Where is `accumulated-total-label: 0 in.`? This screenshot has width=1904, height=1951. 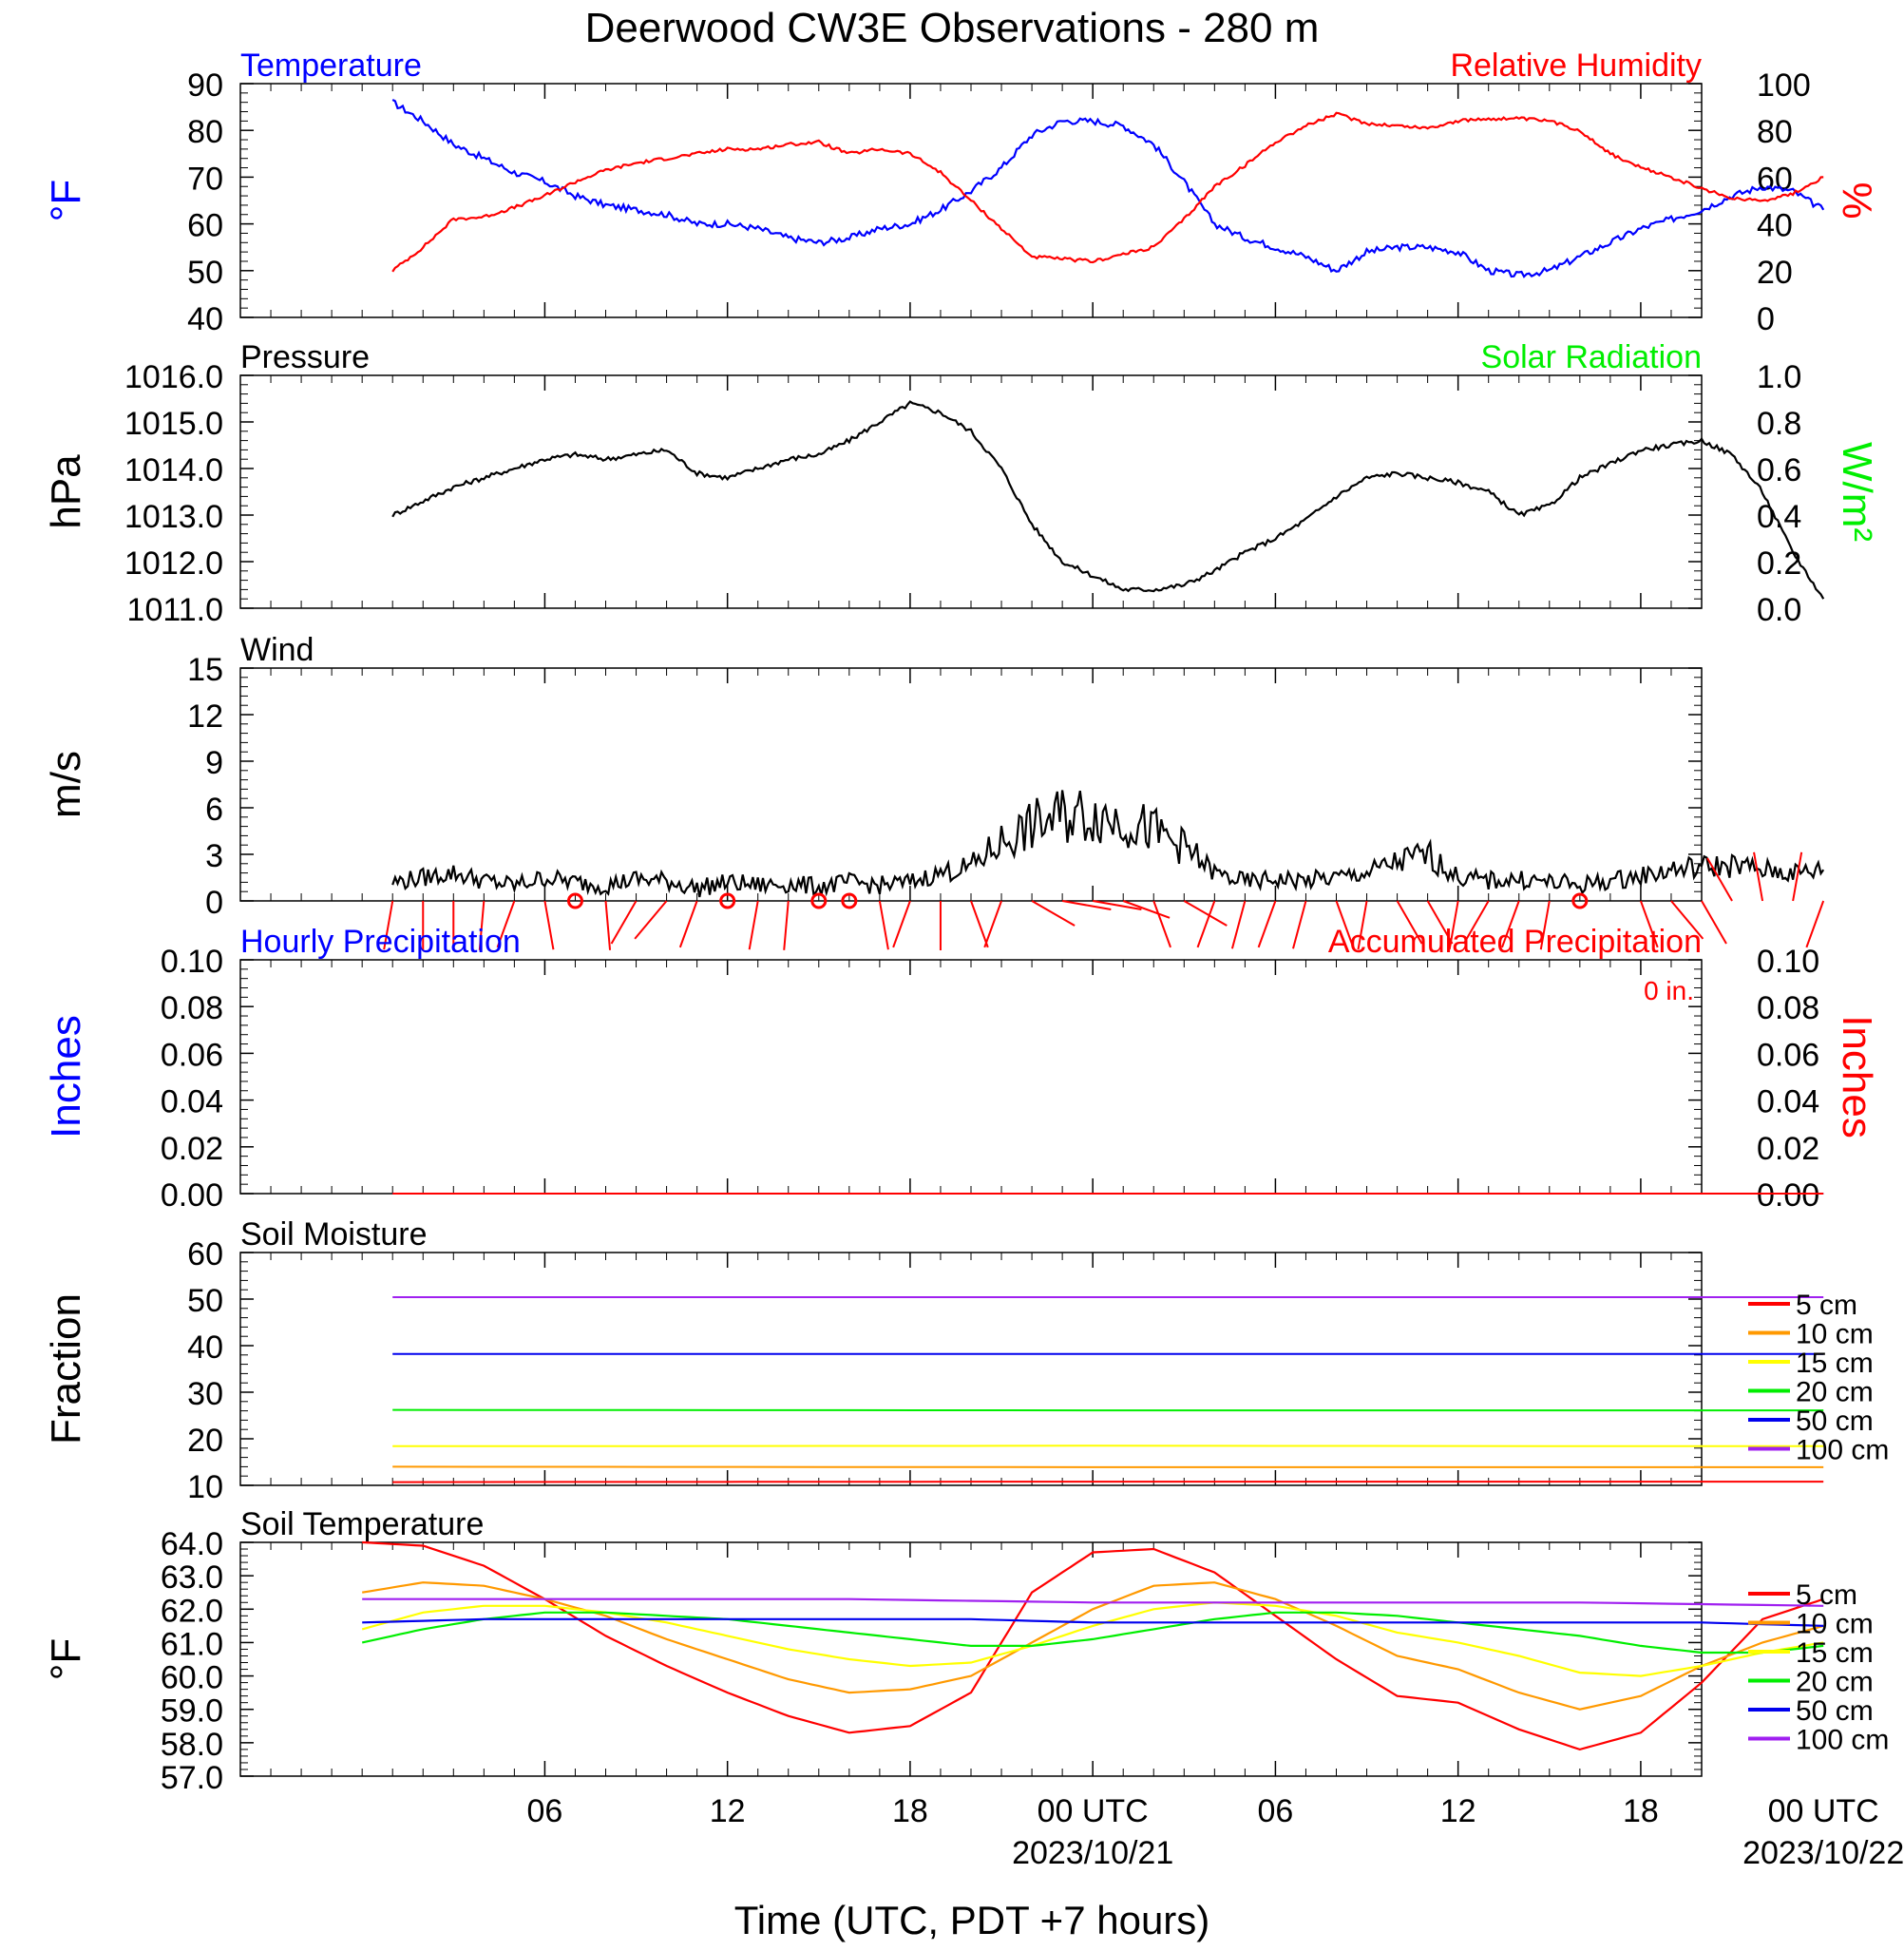 accumulated-total-label: 0 in. is located at coordinates (1669, 990).